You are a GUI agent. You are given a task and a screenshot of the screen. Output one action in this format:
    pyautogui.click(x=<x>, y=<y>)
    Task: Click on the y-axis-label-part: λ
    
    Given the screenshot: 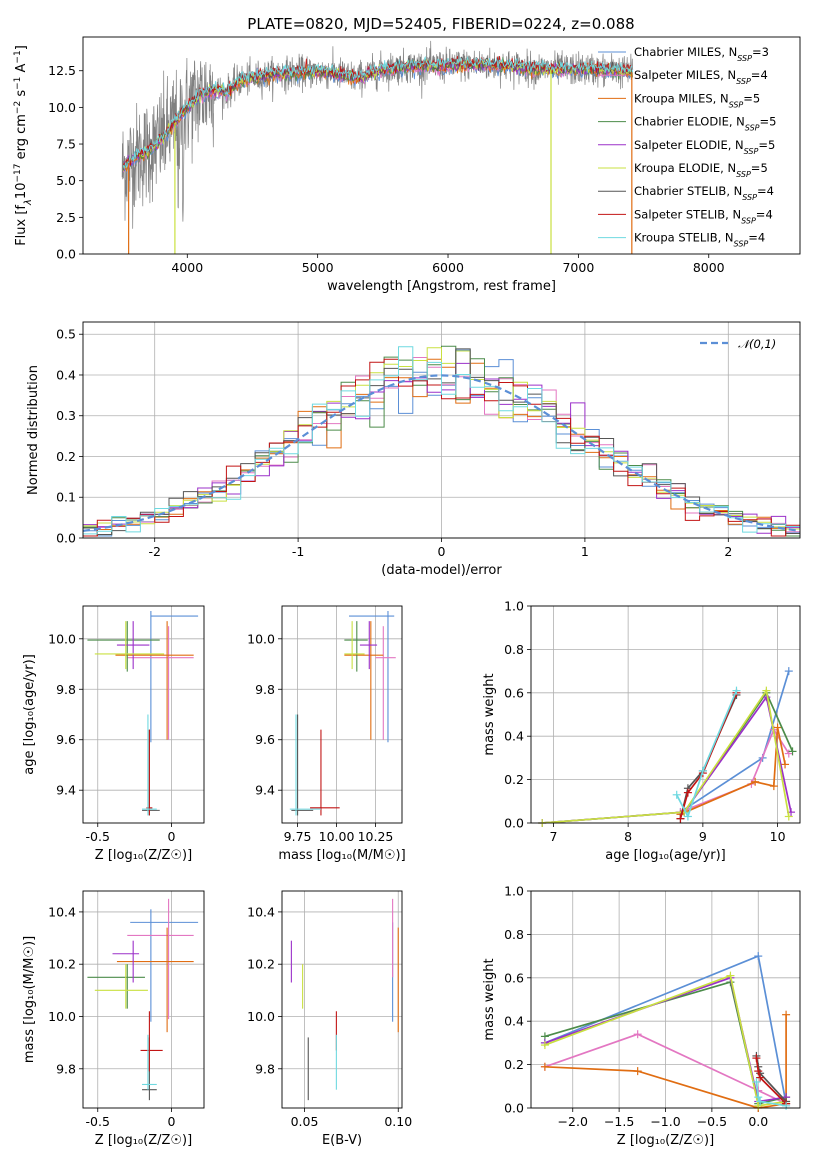 What is the action you would take?
    pyautogui.click(x=28, y=202)
    